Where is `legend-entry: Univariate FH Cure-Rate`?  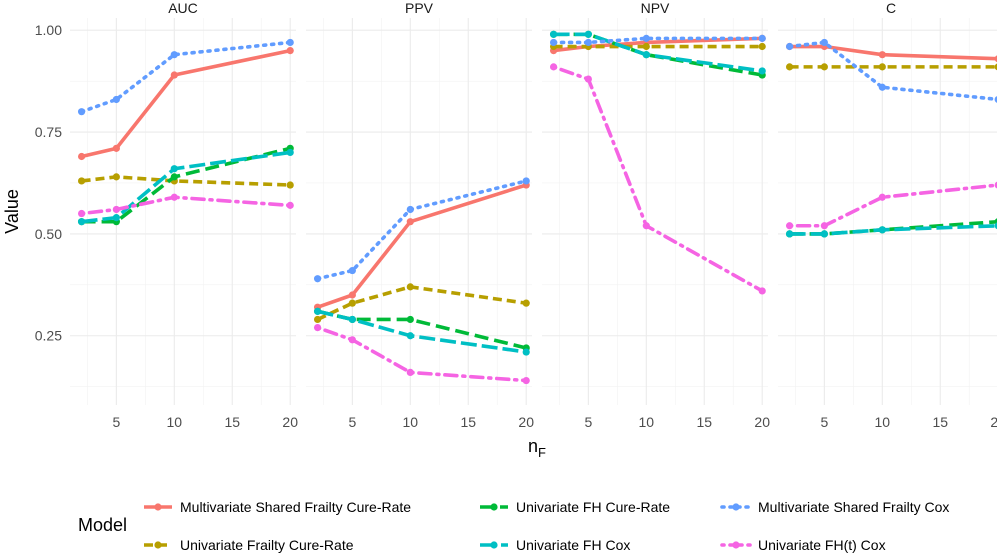
legend-entry: Univariate FH Cure-Rate is located at coordinates (575, 507).